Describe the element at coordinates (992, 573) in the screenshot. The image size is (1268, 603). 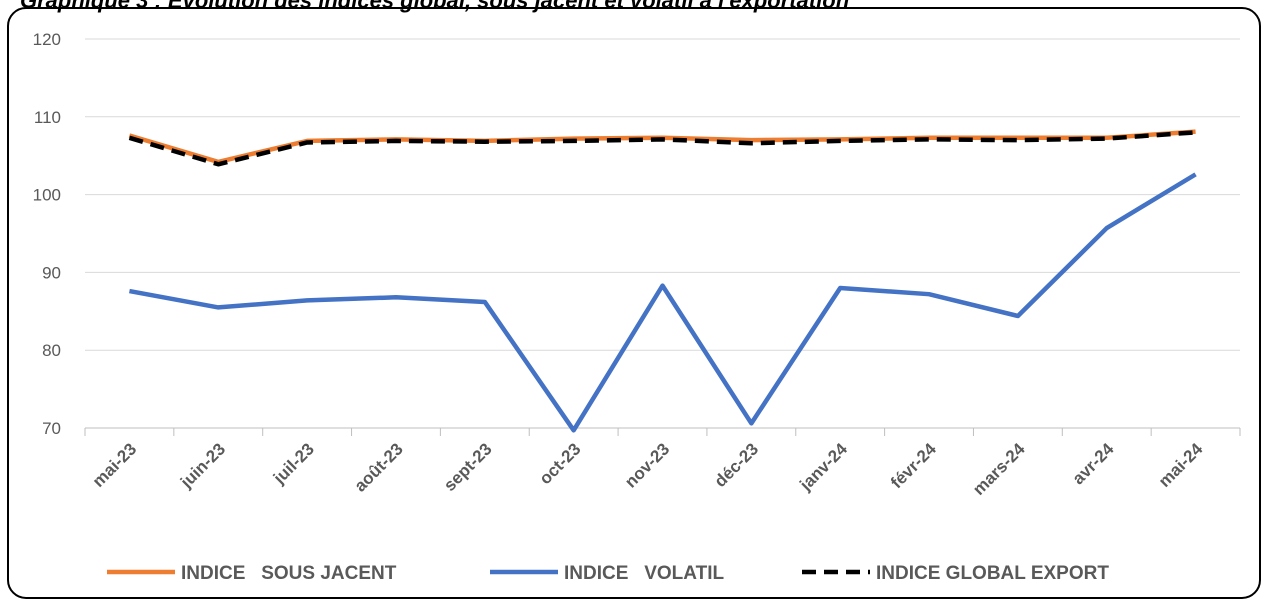
I see `legend-label: INDICE GLOBAL EXPORT` at that location.